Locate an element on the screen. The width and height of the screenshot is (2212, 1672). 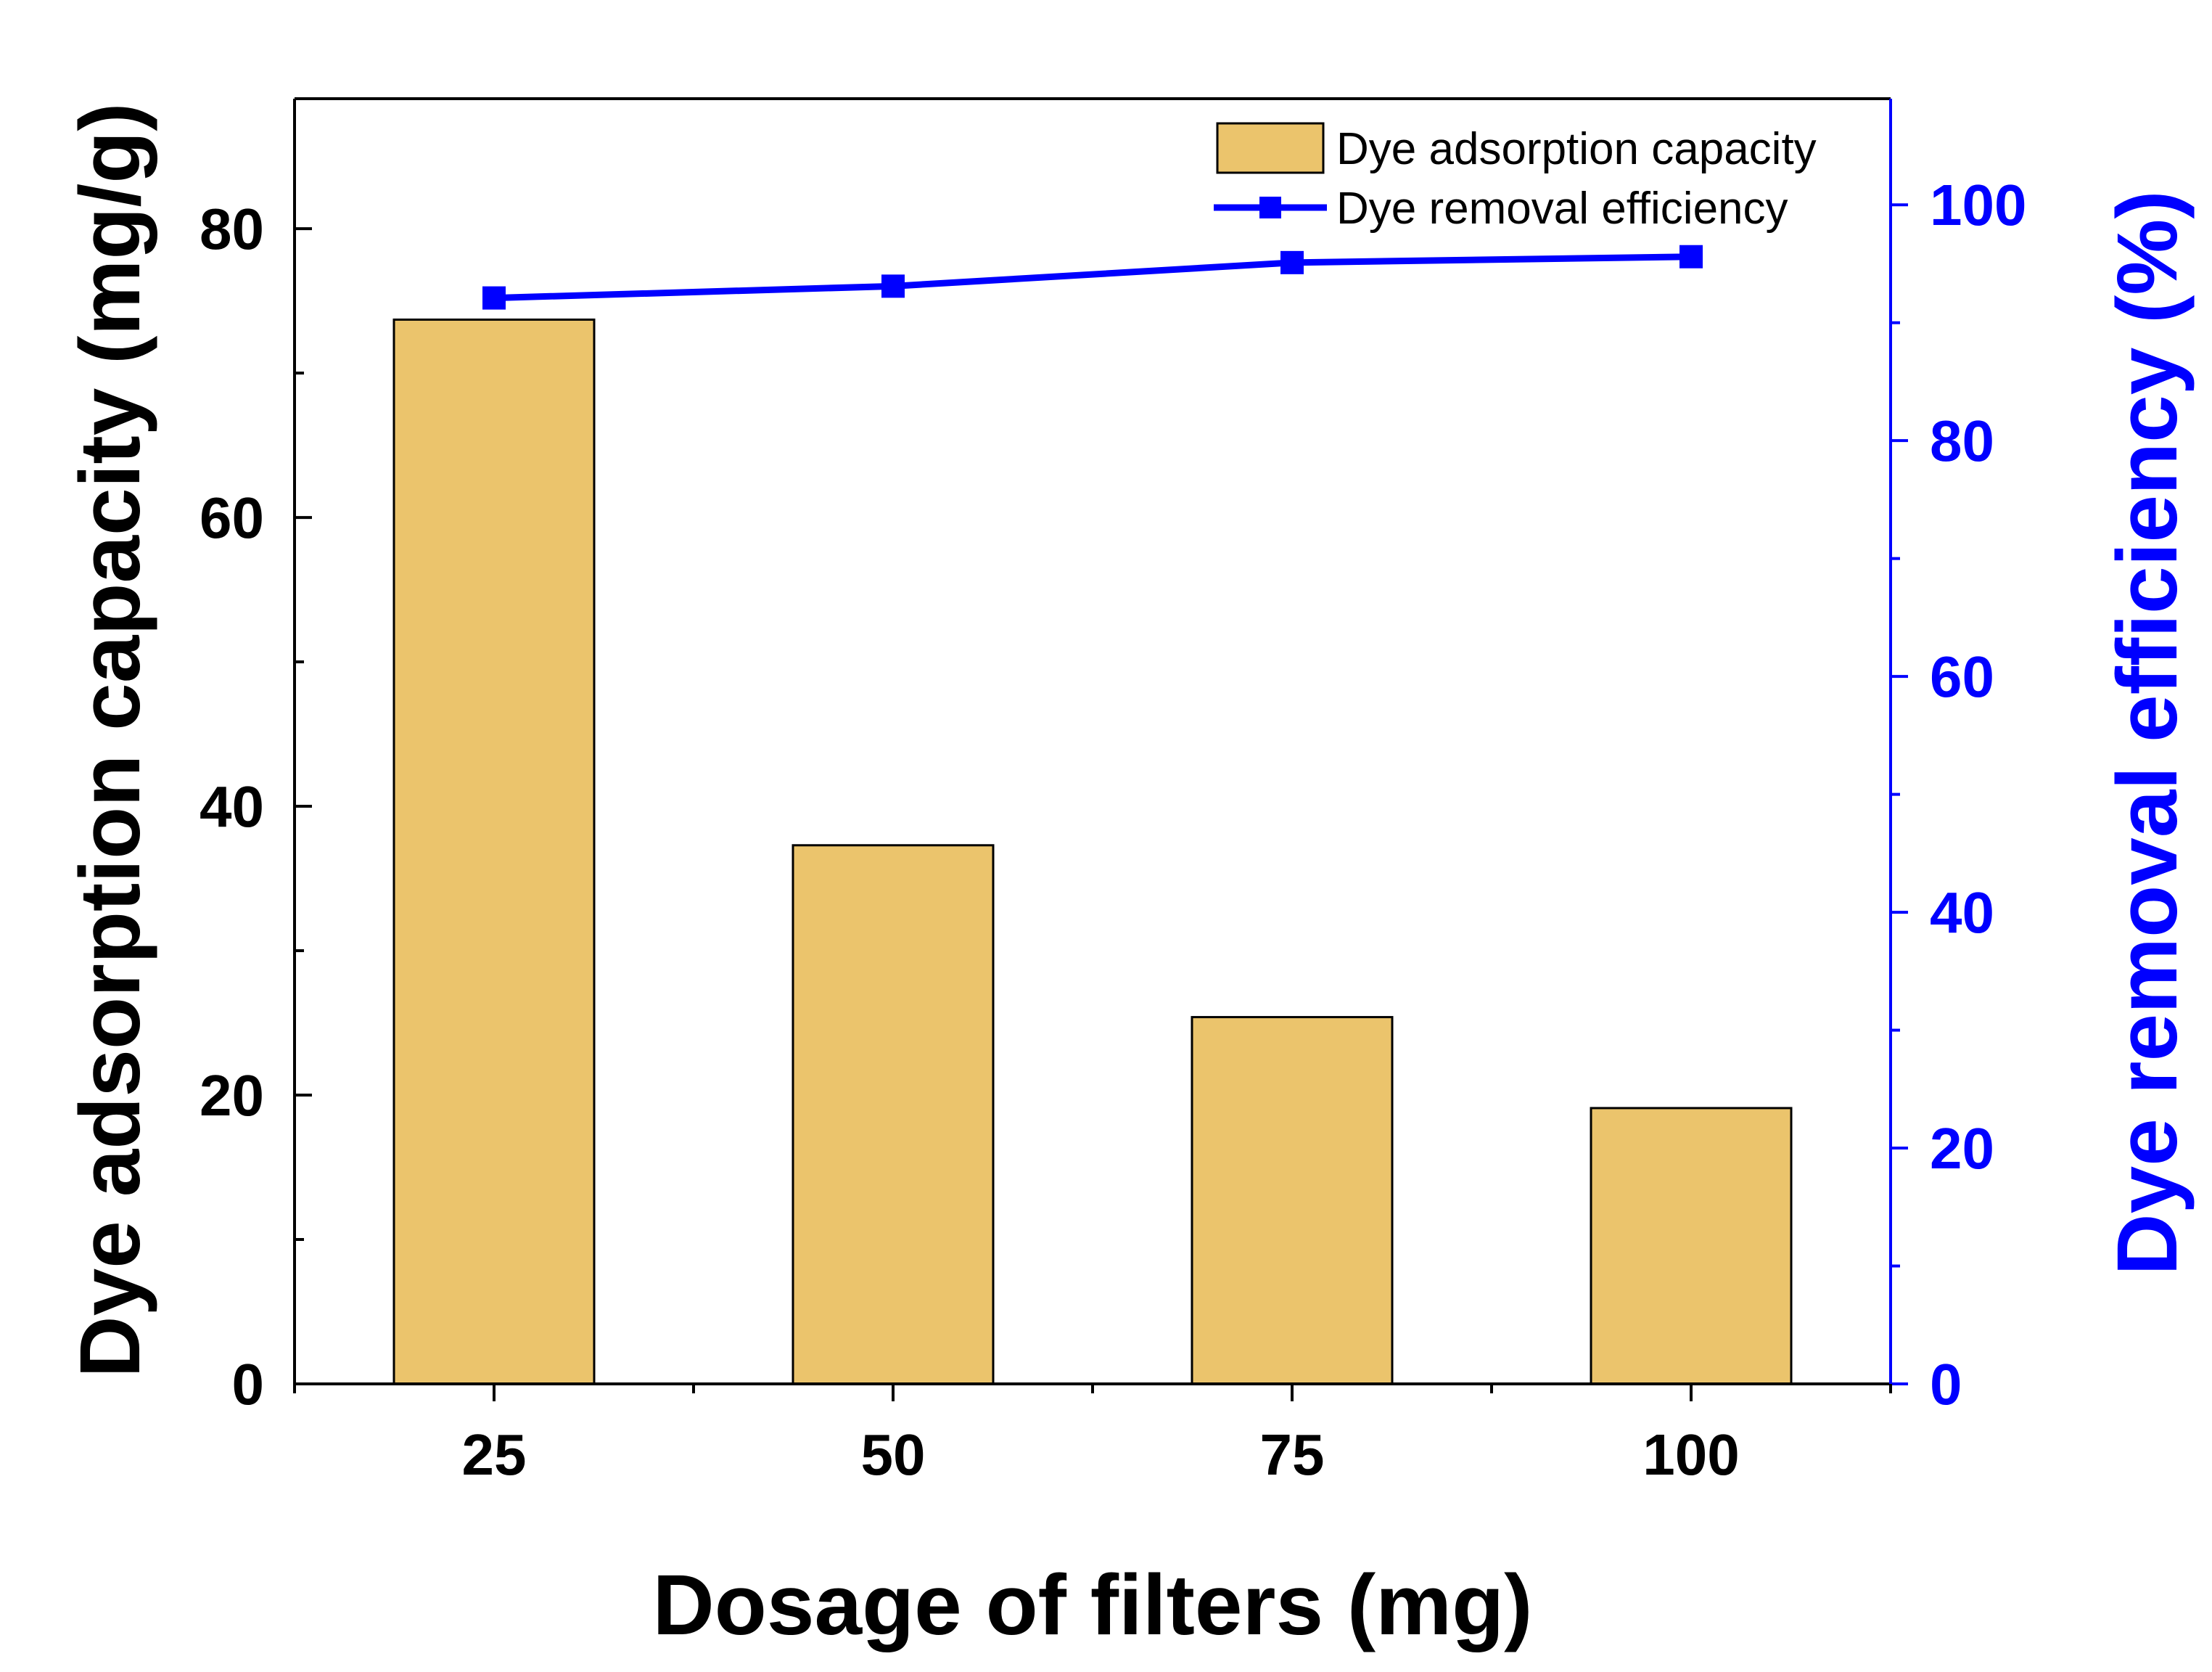
left-tick-label: 40 is located at coordinates (232, 806).